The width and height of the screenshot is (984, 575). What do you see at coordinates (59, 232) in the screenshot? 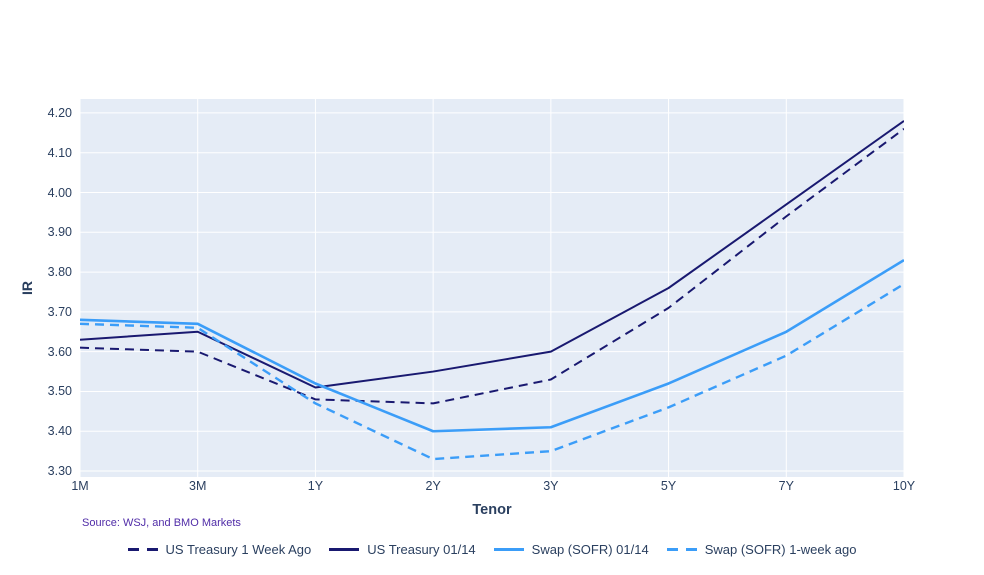
I see `y-tick-label: 3.90` at bounding box center [59, 232].